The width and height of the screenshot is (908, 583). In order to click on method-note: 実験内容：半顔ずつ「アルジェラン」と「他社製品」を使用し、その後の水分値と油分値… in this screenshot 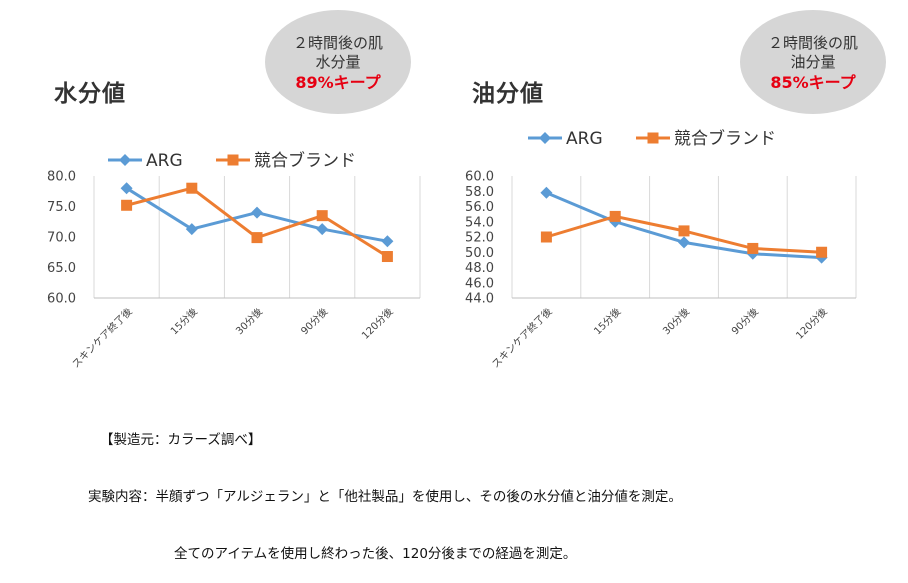, I will do `click(385, 497)`.